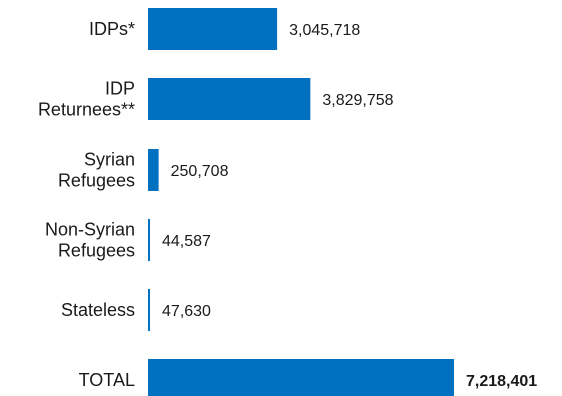 The width and height of the screenshot is (562, 396). I want to click on value-label: 250,708, so click(200, 171).